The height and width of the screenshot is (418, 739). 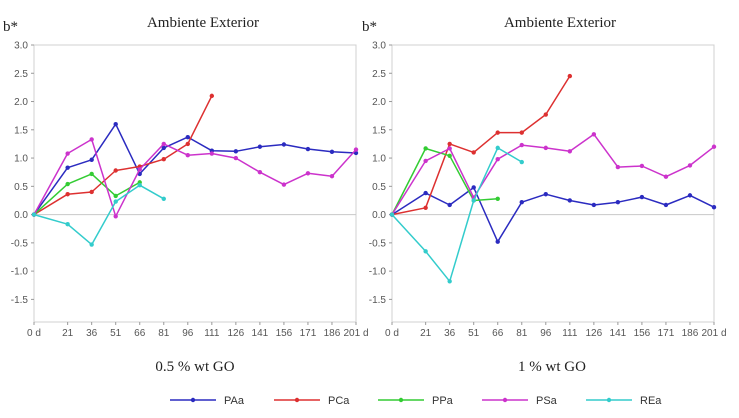 I want to click on x-tick-label: 111, so click(x=570, y=333).